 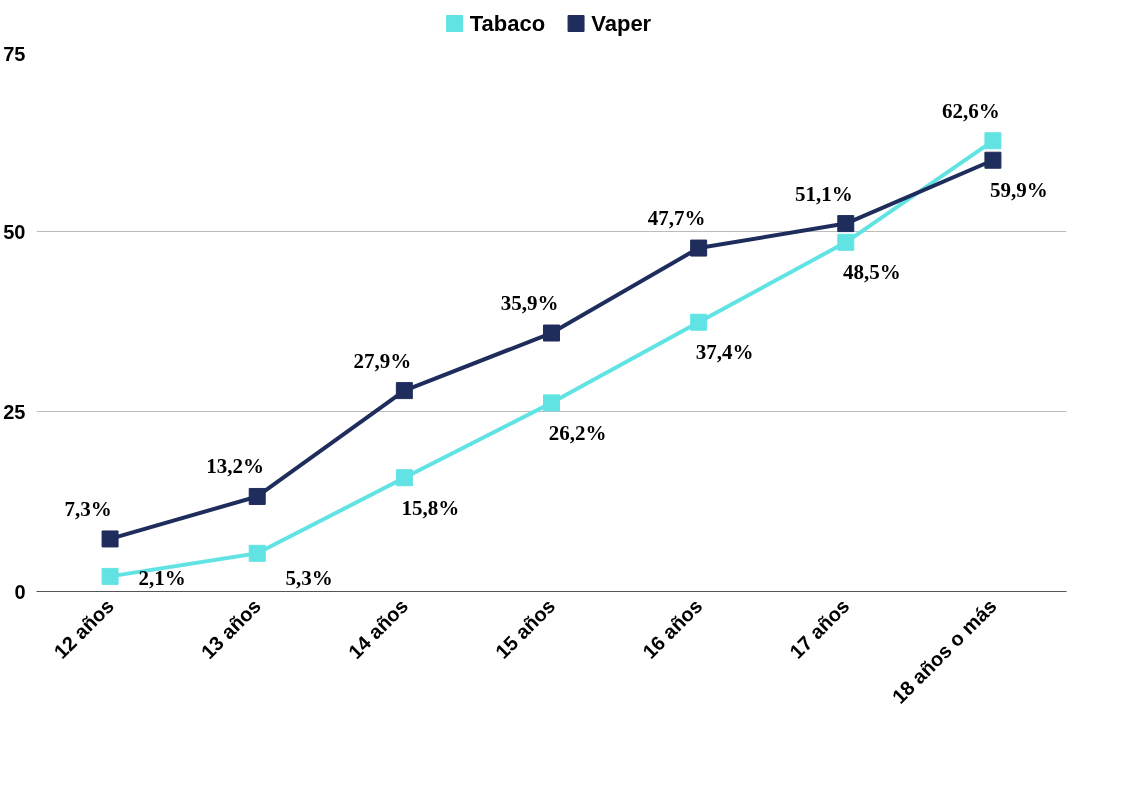 I want to click on data-label: 2,1%, so click(x=162, y=577).